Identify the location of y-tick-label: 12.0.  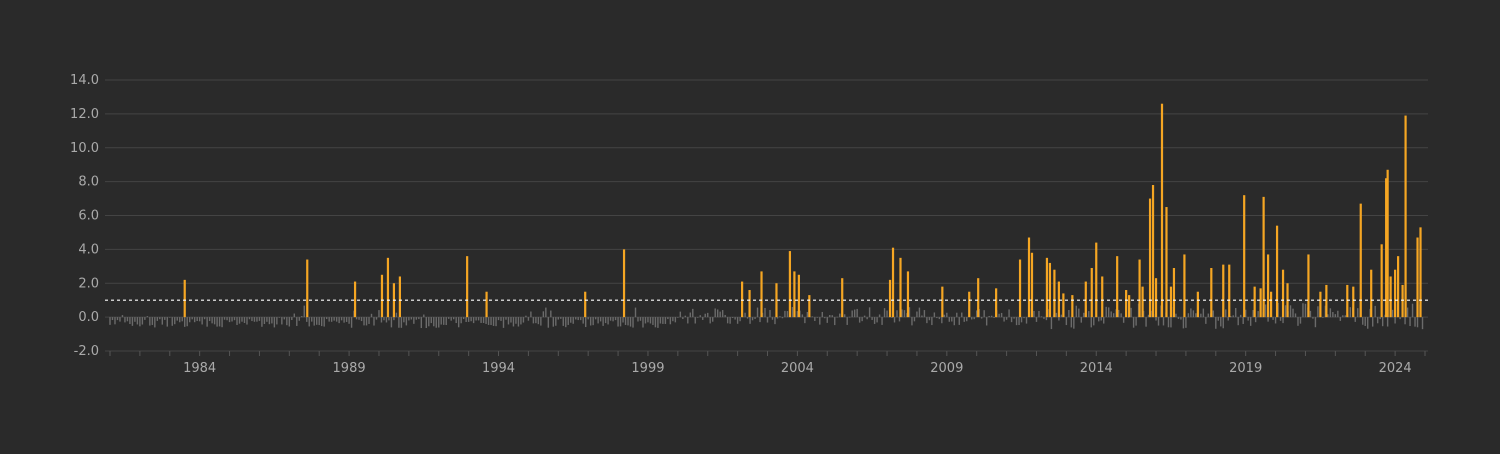
(84, 114).